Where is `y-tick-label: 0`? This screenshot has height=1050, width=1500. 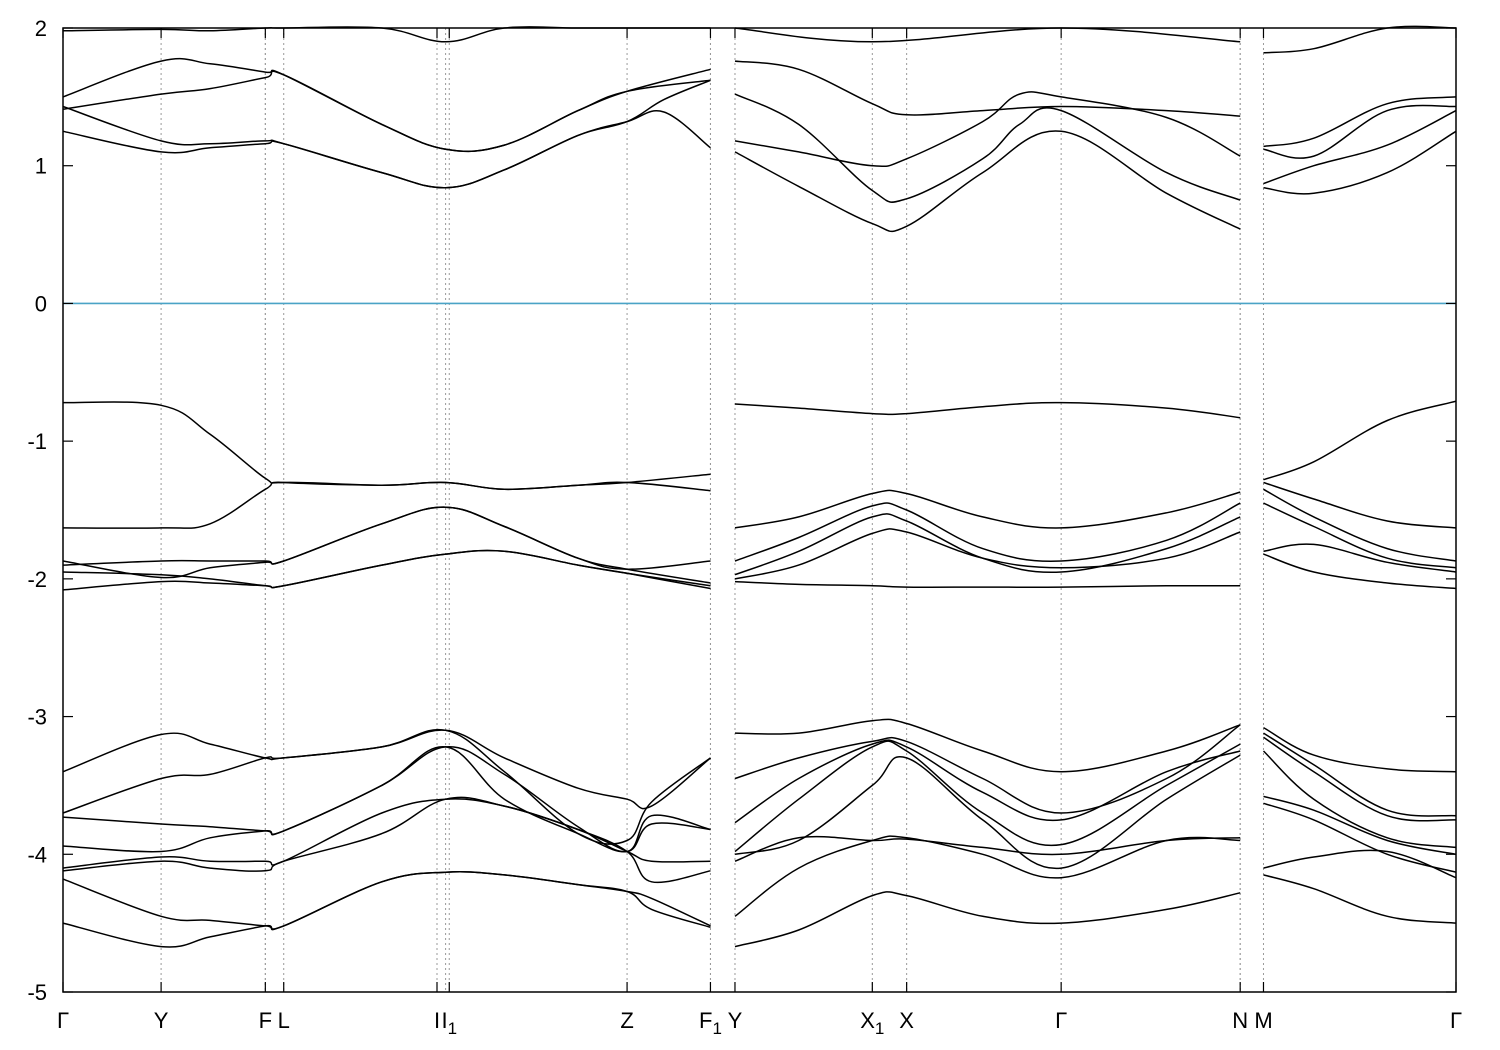 y-tick-label: 0 is located at coordinates (41, 303).